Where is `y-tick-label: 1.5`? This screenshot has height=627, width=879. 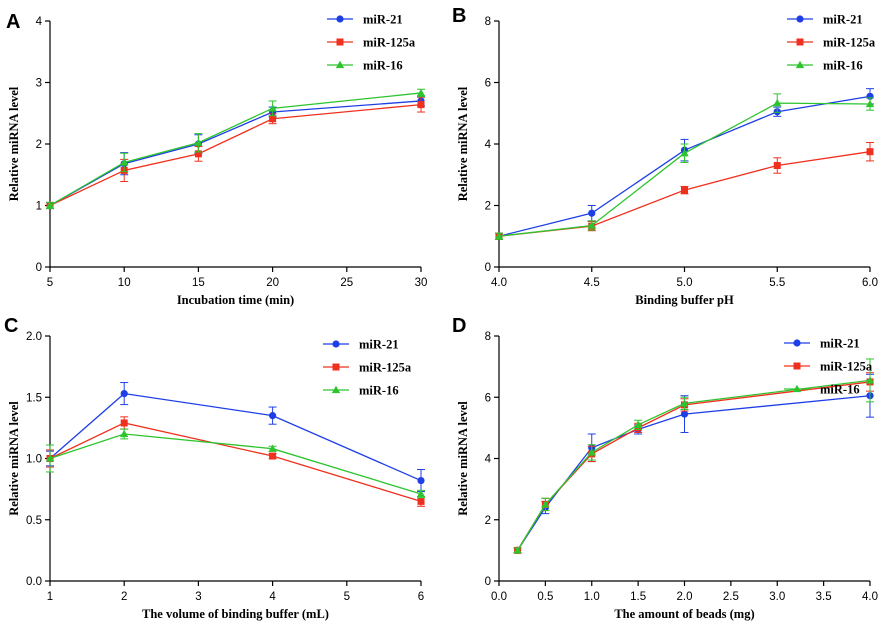 y-tick-label: 1.5 is located at coordinates (34, 398).